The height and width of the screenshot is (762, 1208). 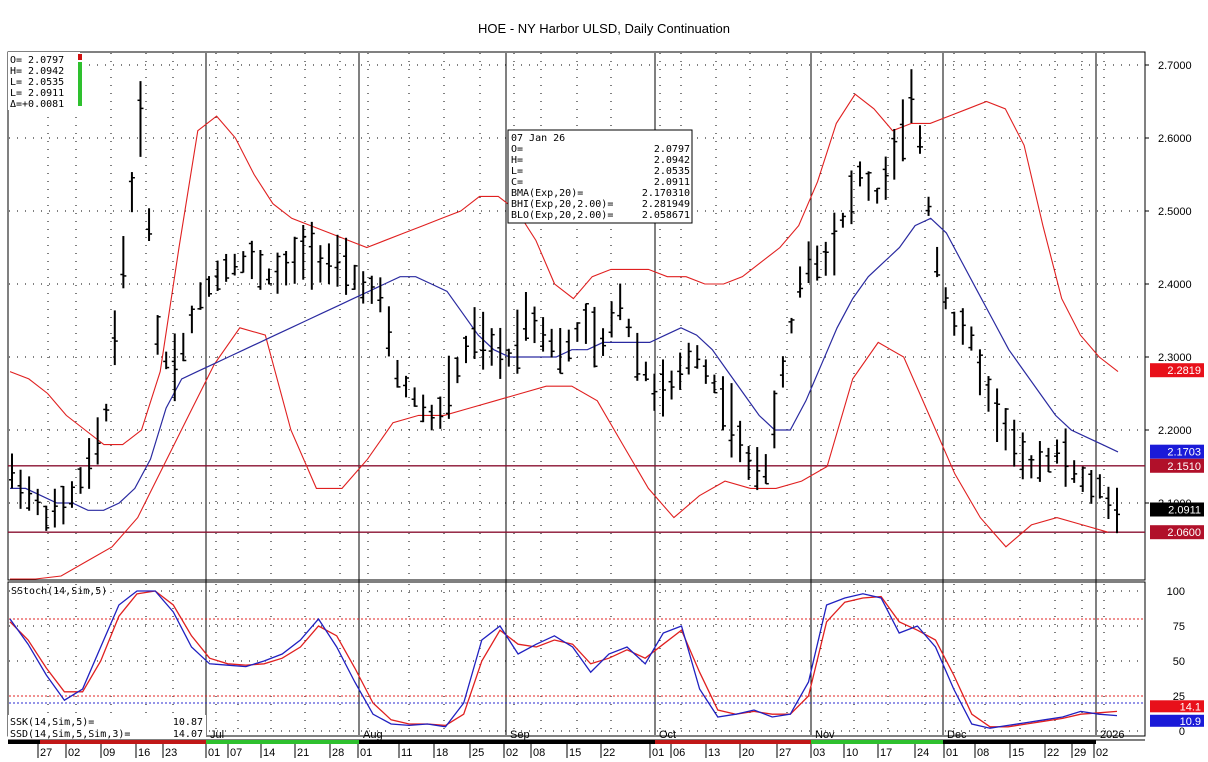 I want to click on day-label-12: 18, so click(x=442, y=753).